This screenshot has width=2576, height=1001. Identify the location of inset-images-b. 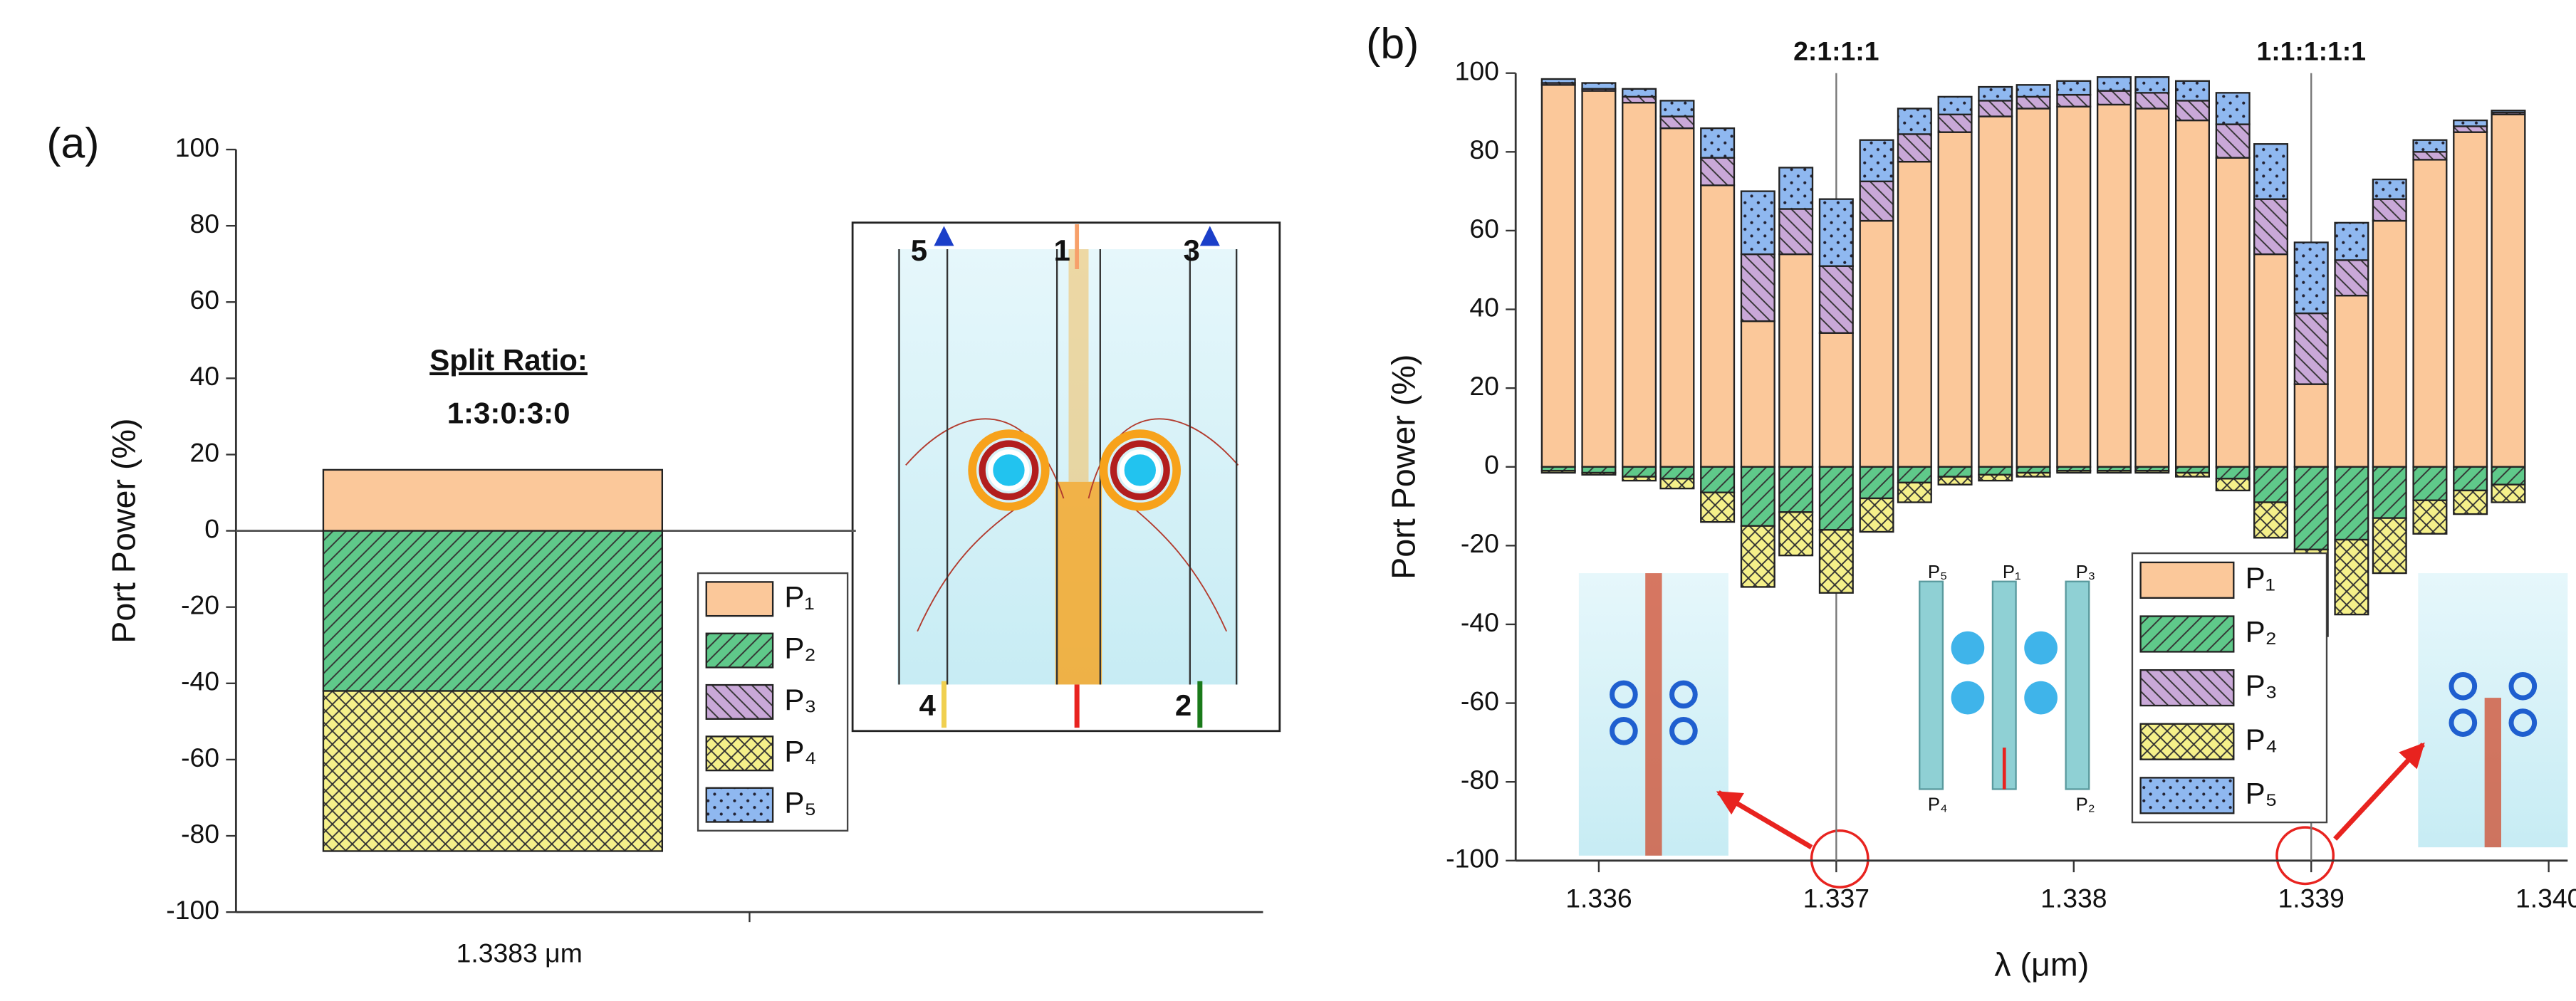
(2073, 731).